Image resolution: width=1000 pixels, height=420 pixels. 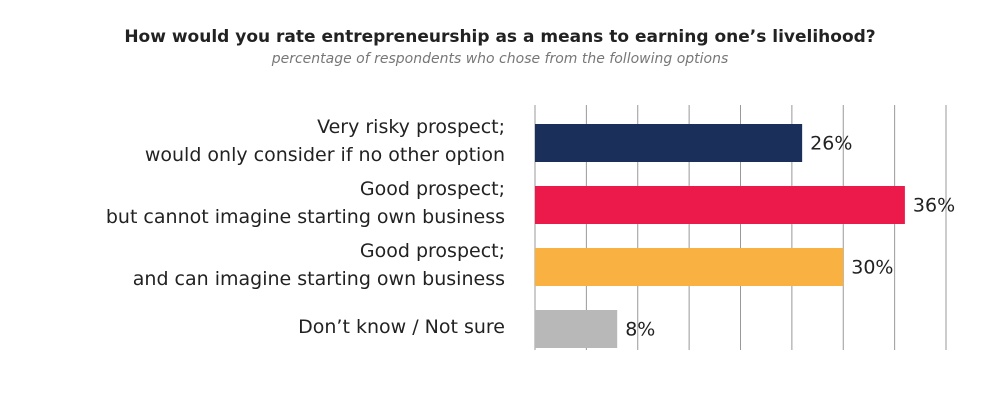 What do you see at coordinates (831, 144) in the screenshot?
I see `value-label: 26%` at bounding box center [831, 144].